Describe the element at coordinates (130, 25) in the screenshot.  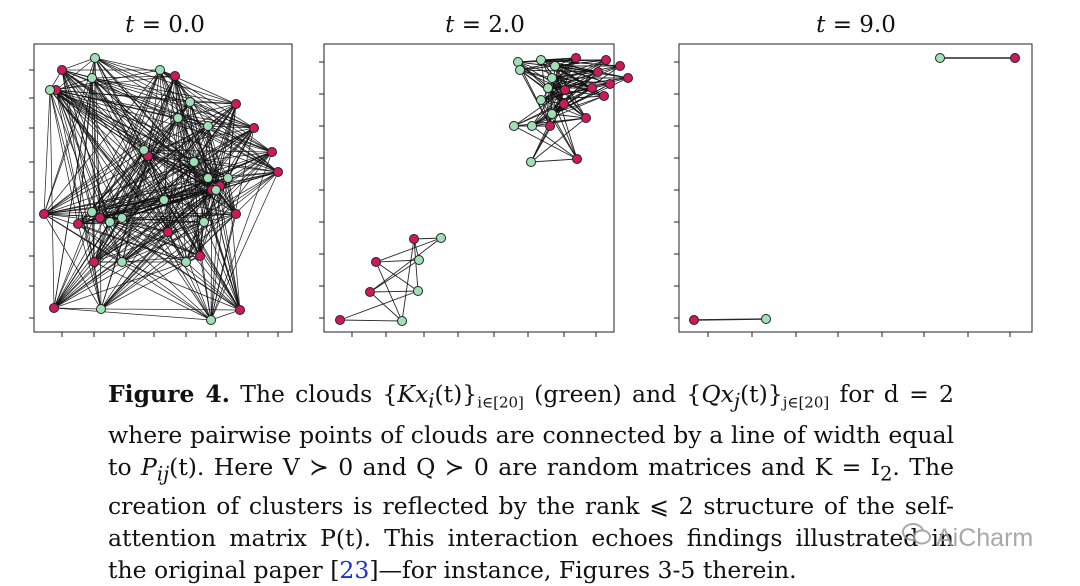
I see `t-symbol: t` at that location.